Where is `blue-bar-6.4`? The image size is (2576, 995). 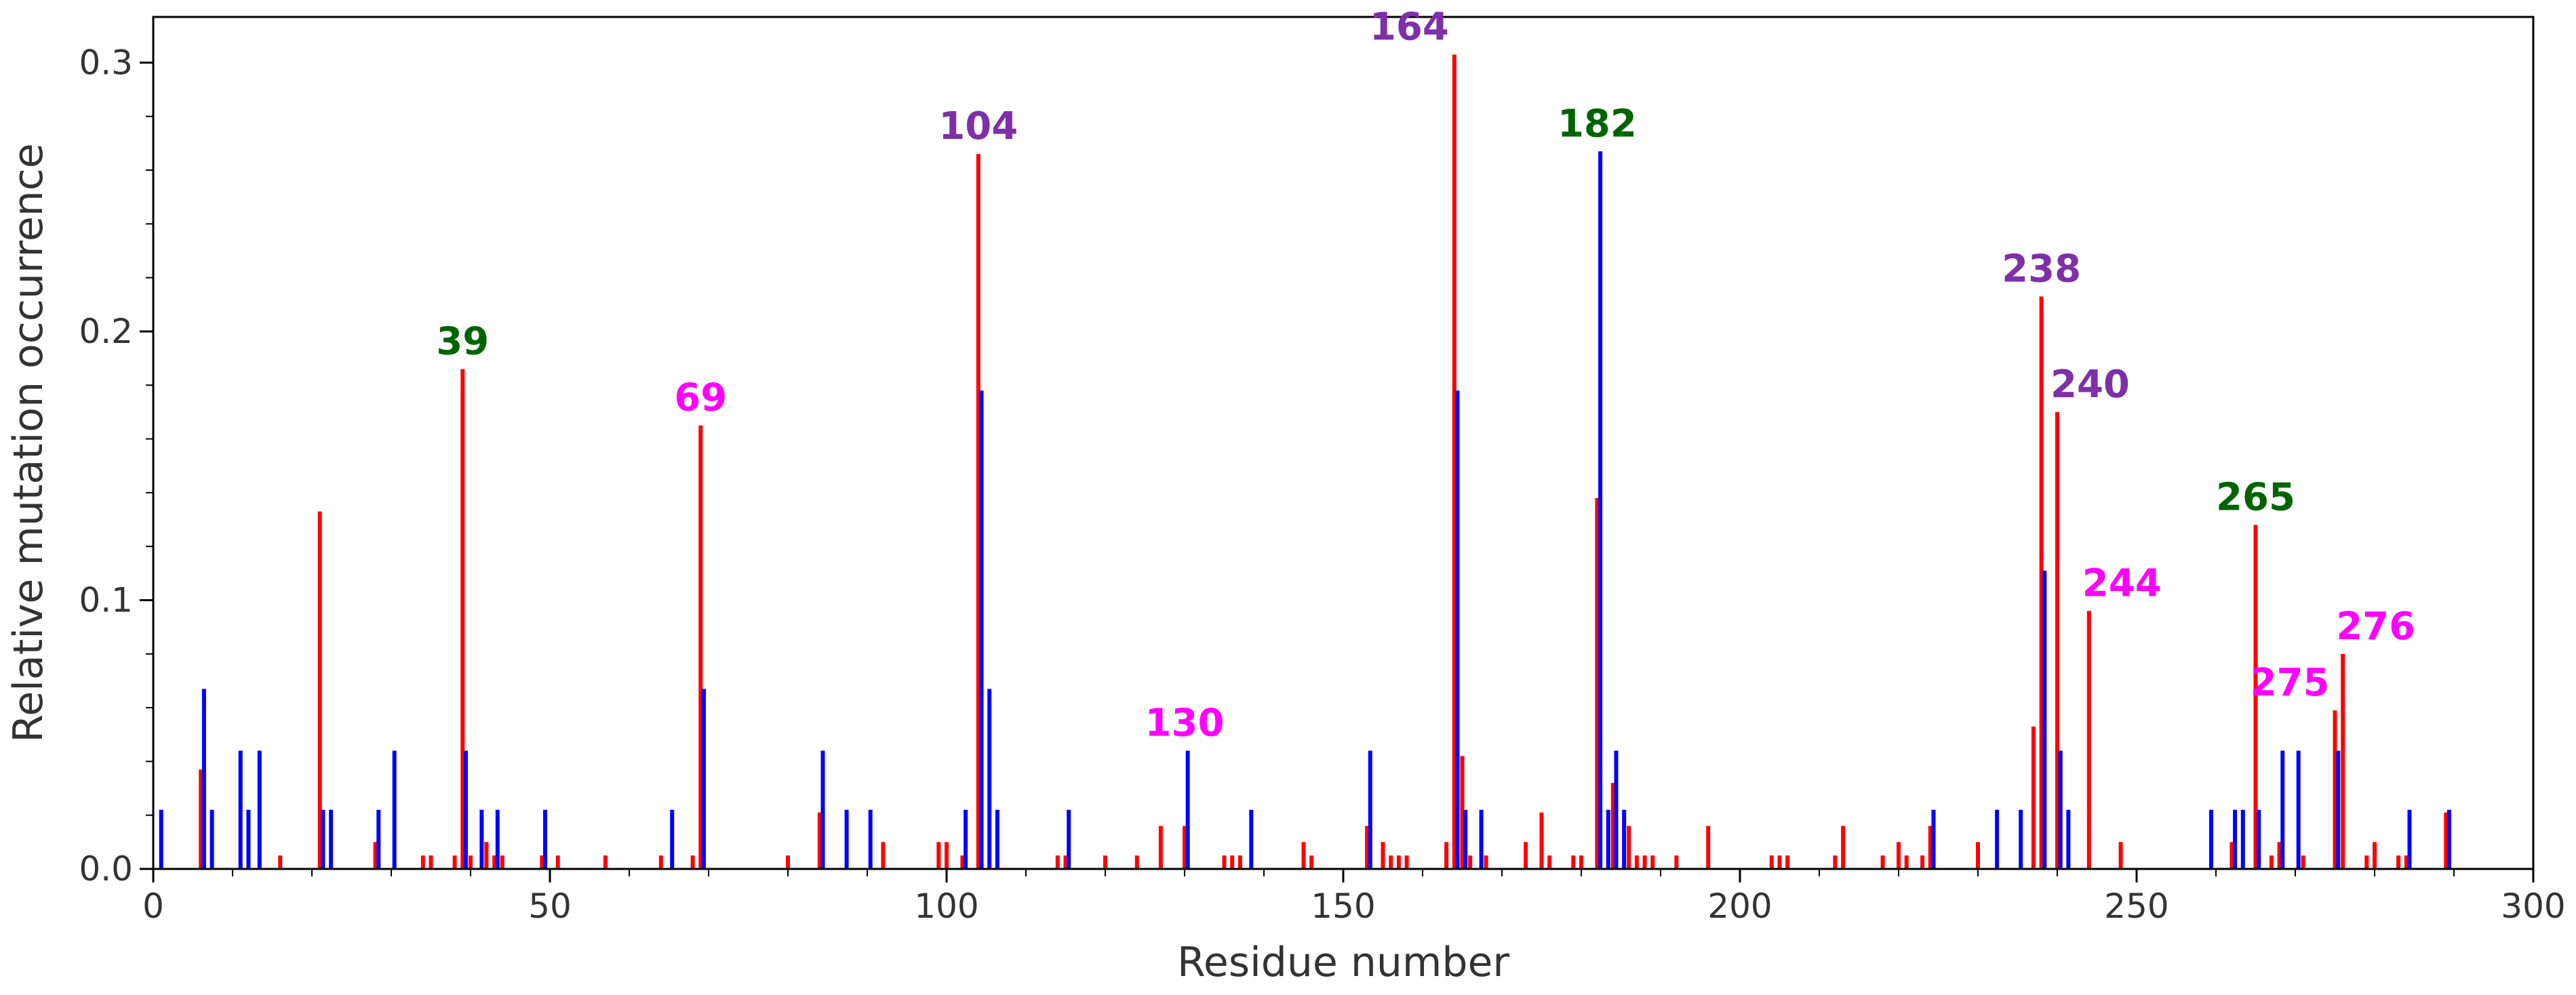 blue-bar-6.4 is located at coordinates (204, 779).